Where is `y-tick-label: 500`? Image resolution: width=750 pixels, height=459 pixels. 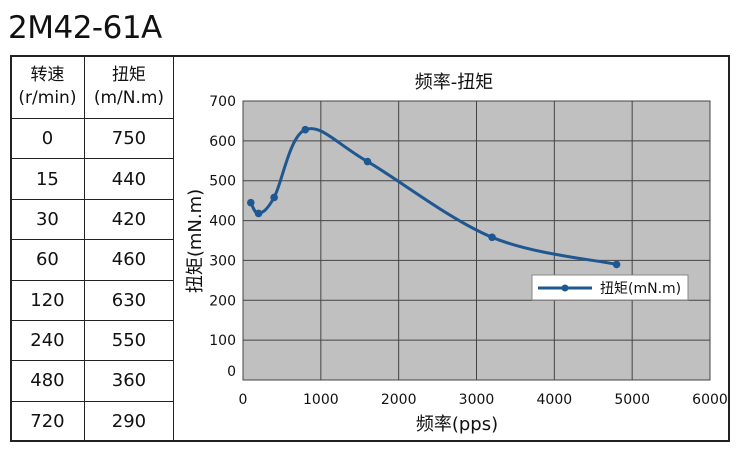
y-tick-label: 500 is located at coordinates (222, 182).